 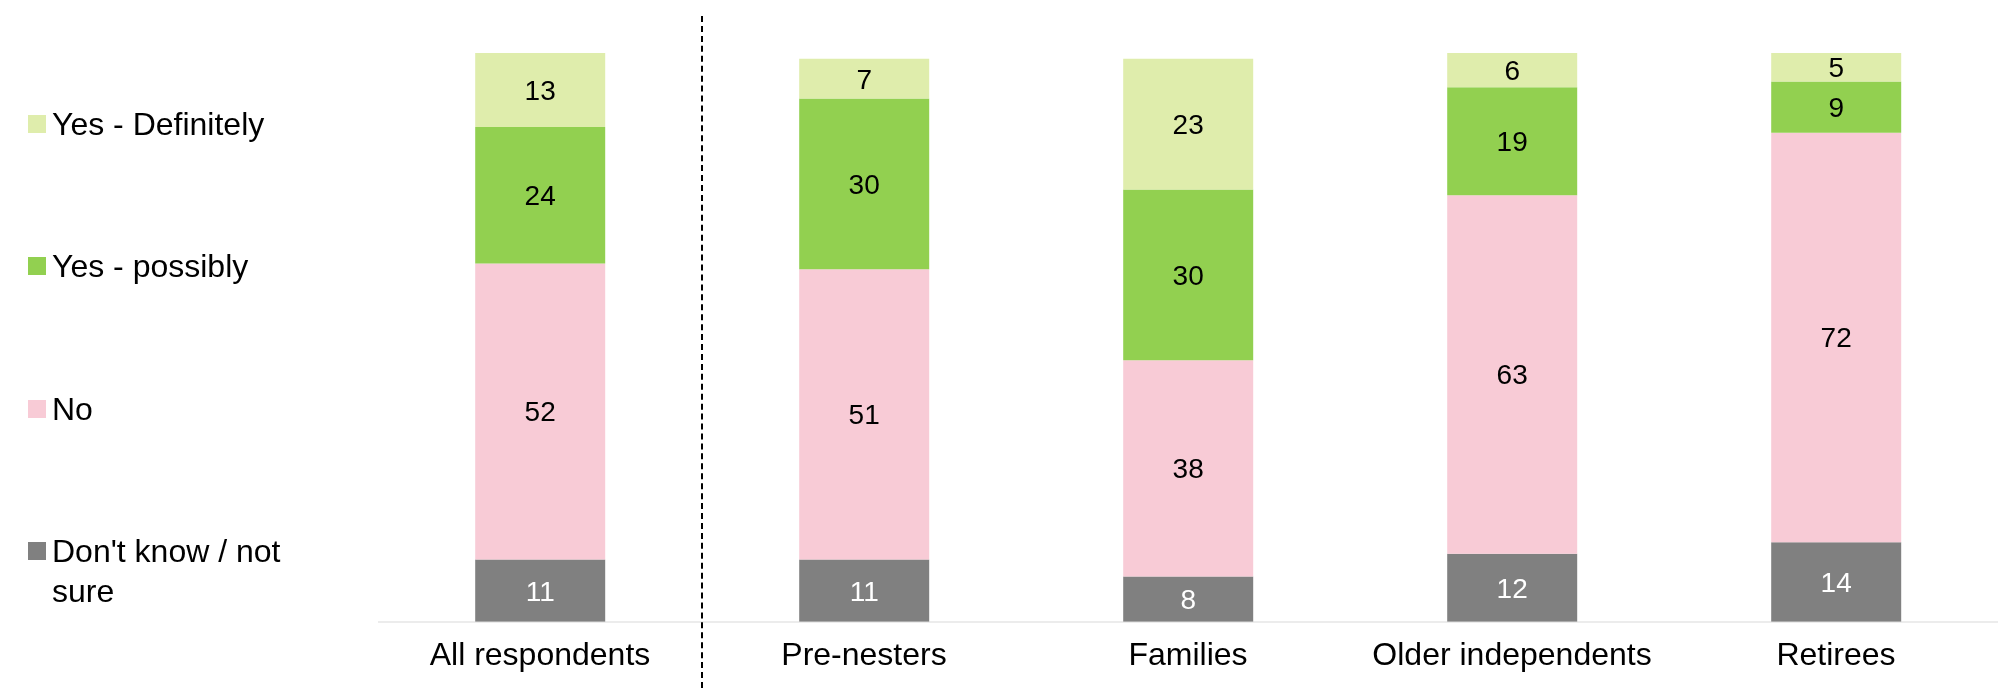 I want to click on data-label: 5, so click(x=1836, y=68).